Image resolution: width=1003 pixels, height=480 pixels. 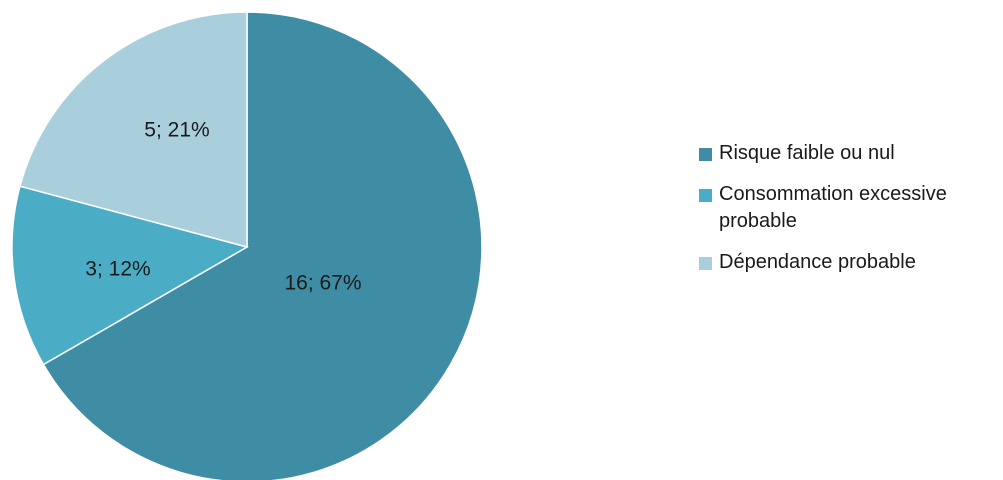 I want to click on legend-item-consommation-excessive: Consommation excessive probable, so click(x=847, y=208).